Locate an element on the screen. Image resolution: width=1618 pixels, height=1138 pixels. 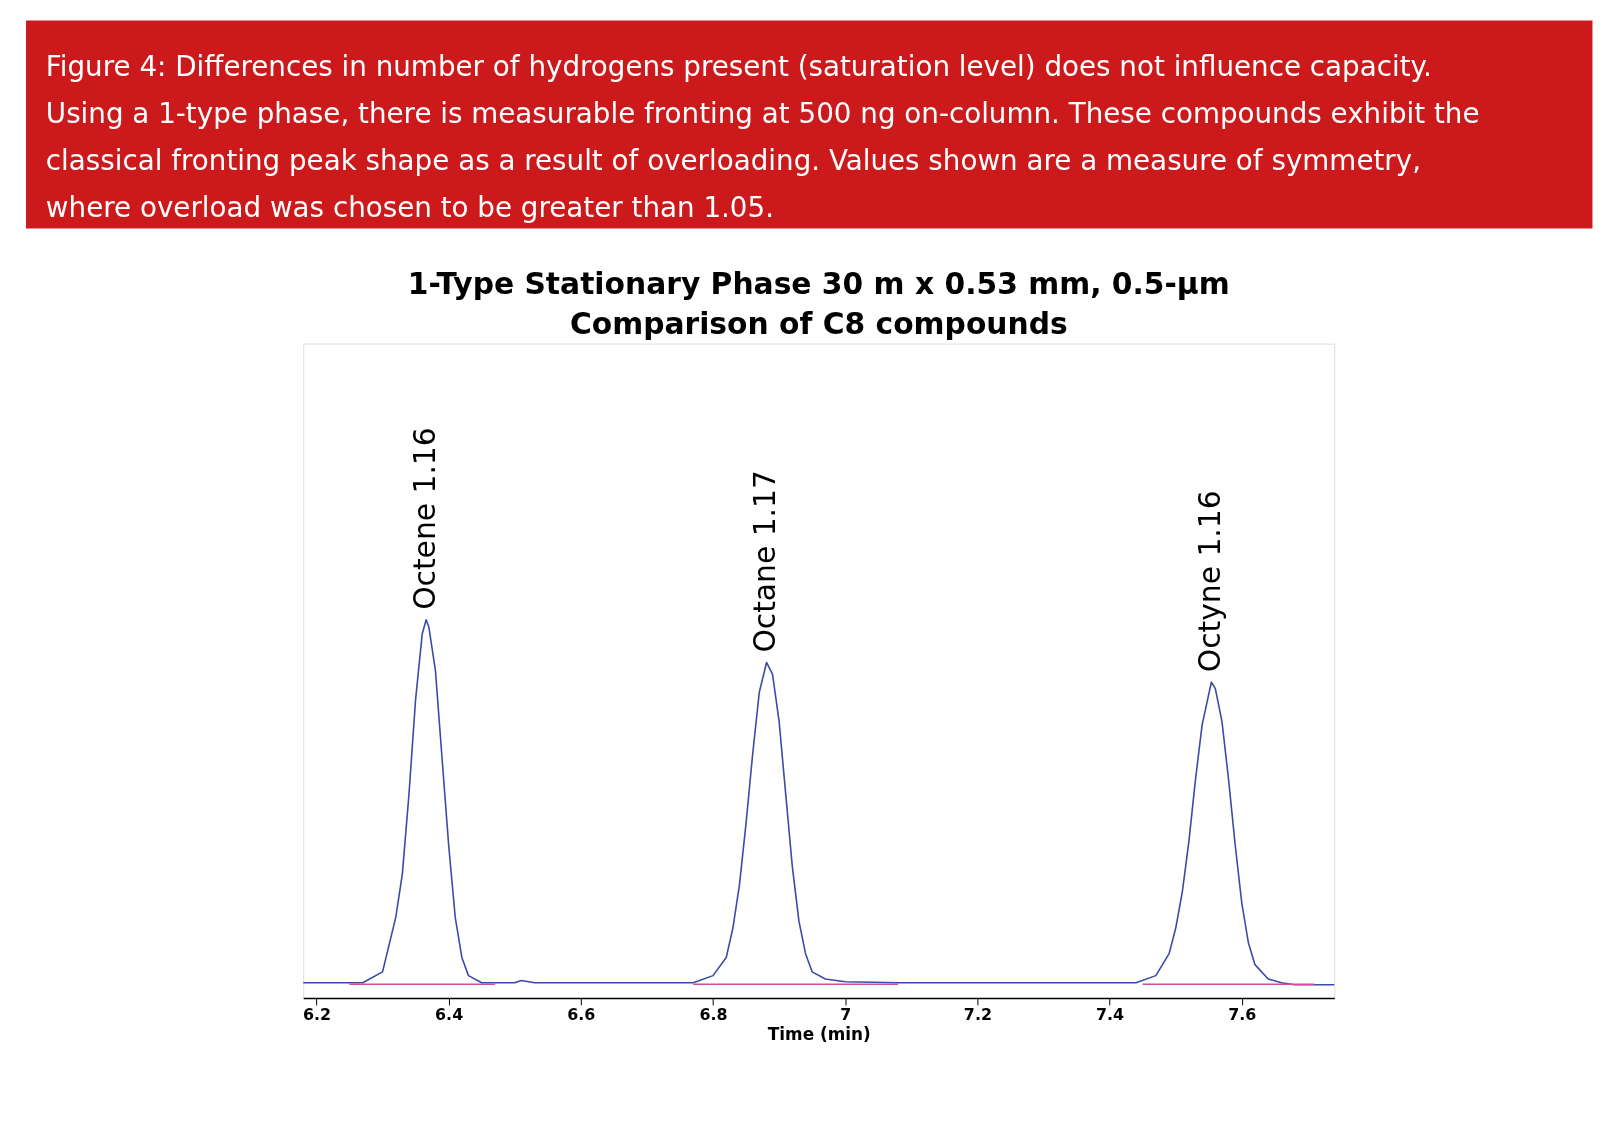
x-axis-title: Time (min) is located at coordinates (819, 1034).